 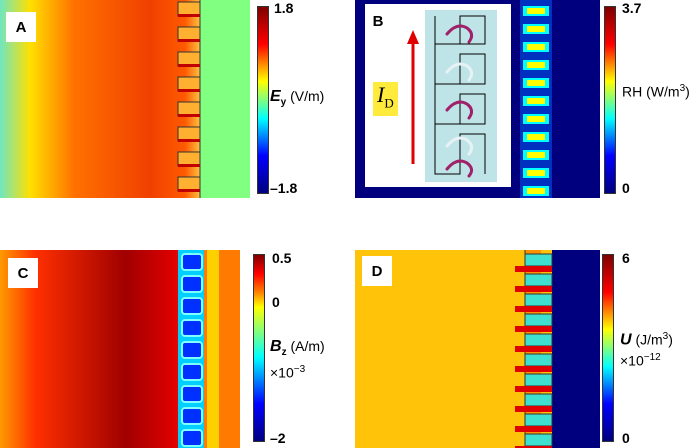 What do you see at coordinates (649, 339) in the screenshot?
I see `panel-d-unit: (J/m` at bounding box center [649, 339].